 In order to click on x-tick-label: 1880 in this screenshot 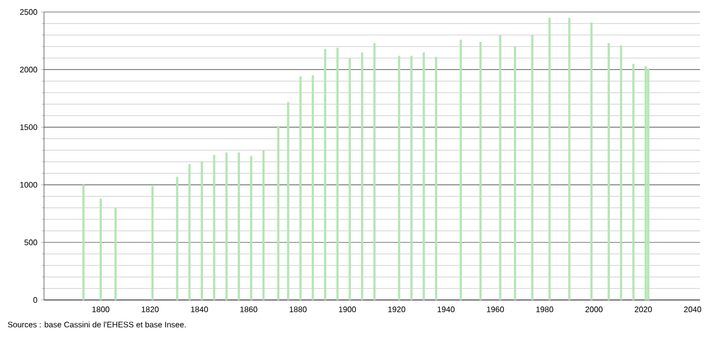, I will do `click(298, 309)`.